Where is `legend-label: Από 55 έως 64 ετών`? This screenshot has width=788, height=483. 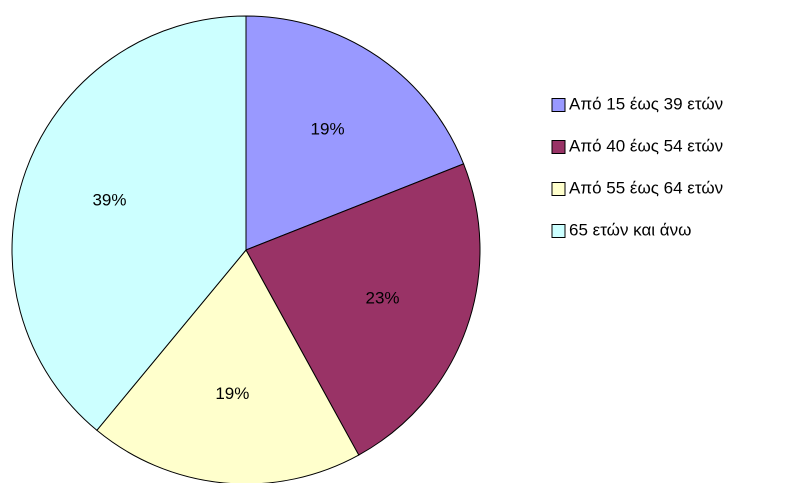
legend-label: Από 55 έως 64 ετών is located at coordinates (646, 187).